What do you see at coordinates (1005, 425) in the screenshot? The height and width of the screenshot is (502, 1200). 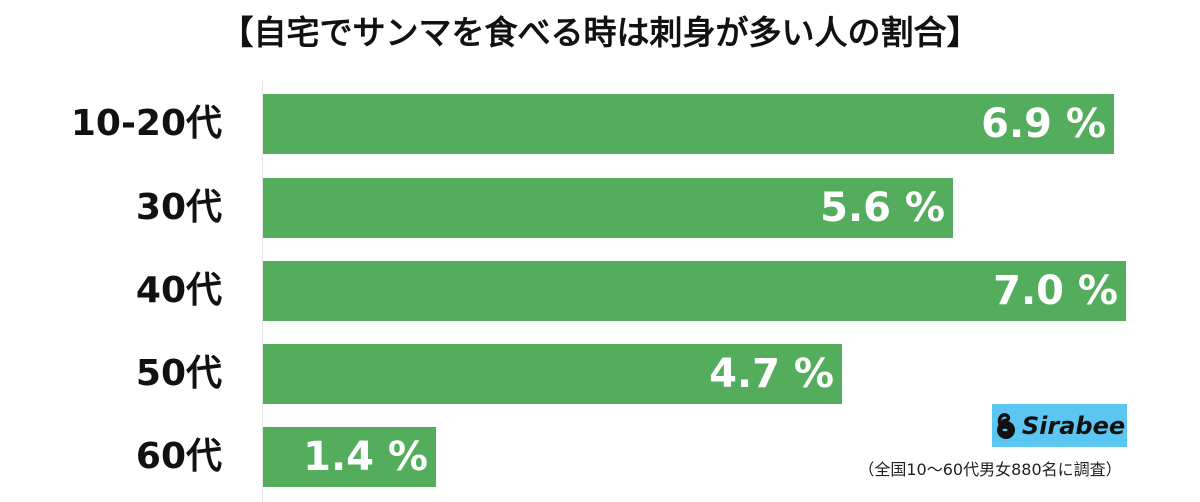 I see `sirabee-swan-icon` at bounding box center [1005, 425].